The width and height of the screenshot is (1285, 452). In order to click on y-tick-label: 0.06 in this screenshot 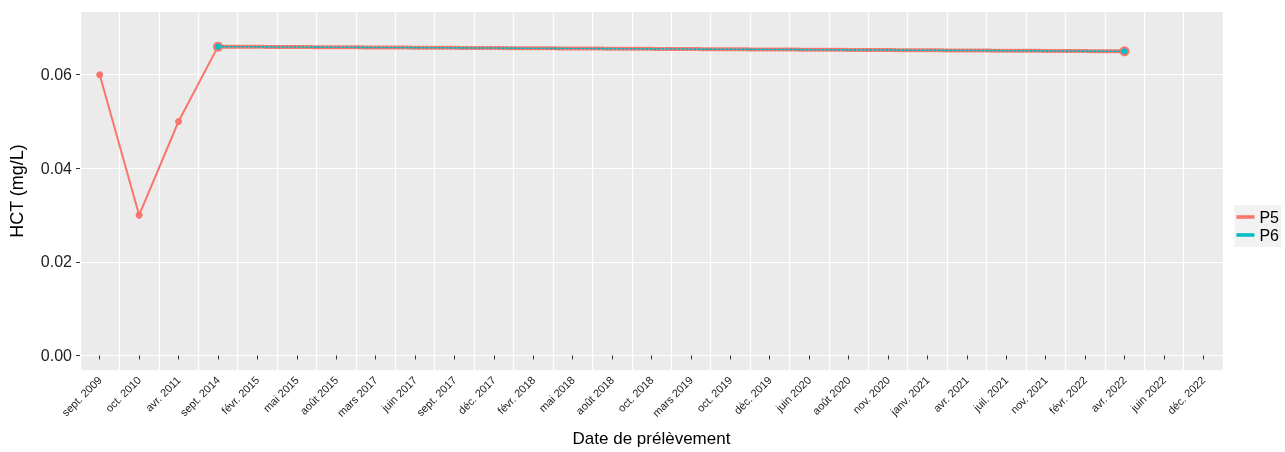, I will do `click(56, 75)`.